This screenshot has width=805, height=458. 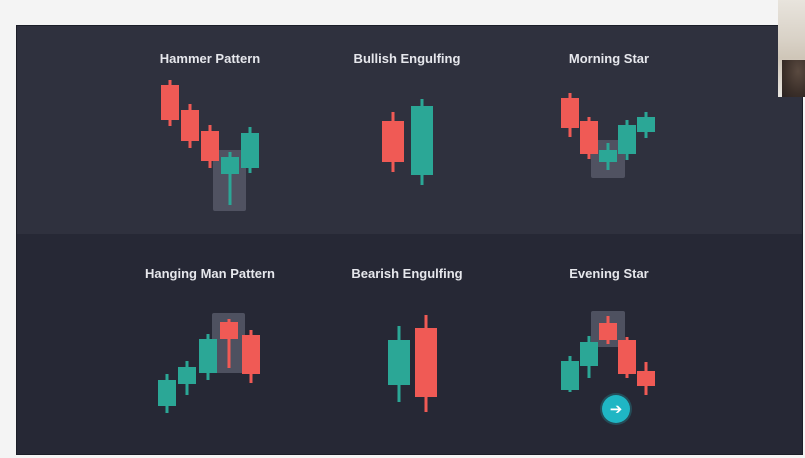 I want to click on hammer-candle-5-body, so click(x=250, y=150).